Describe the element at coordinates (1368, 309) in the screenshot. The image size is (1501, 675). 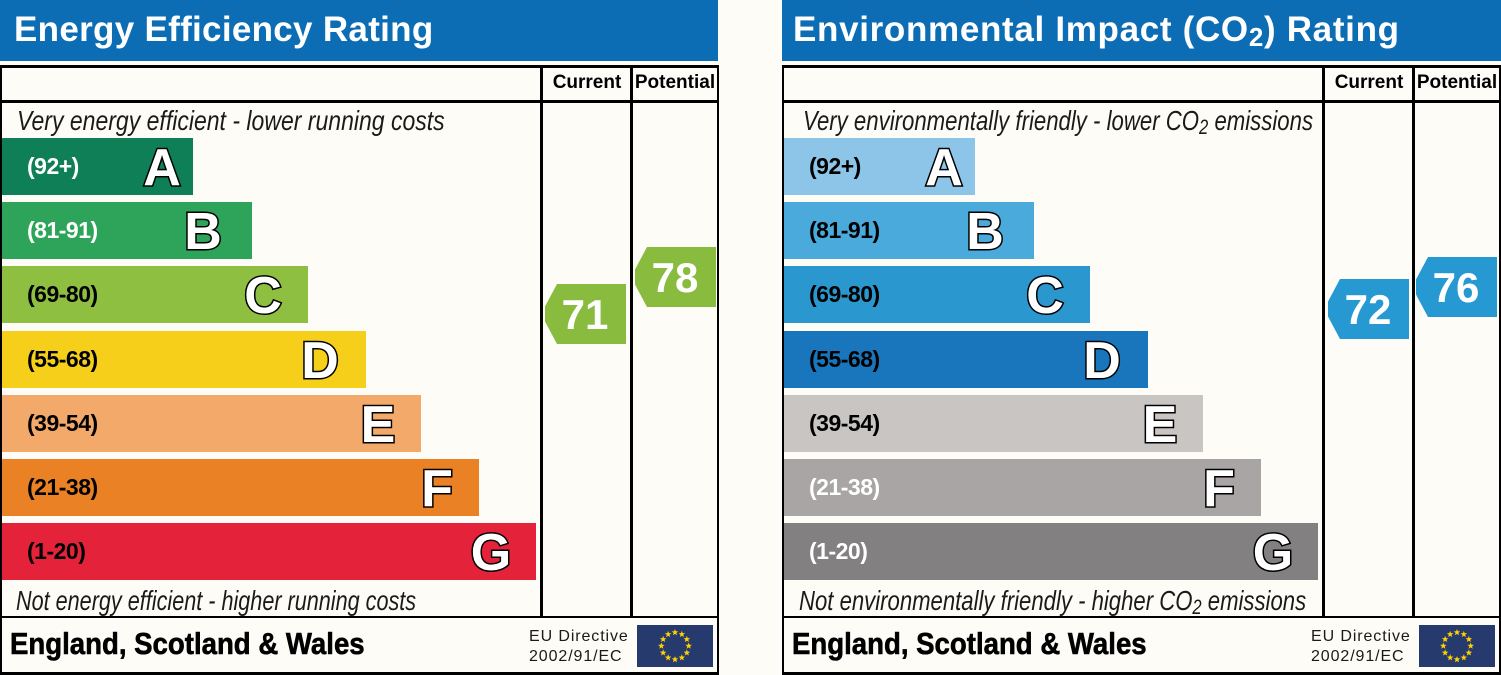
I see `svg-text: 72` at that location.